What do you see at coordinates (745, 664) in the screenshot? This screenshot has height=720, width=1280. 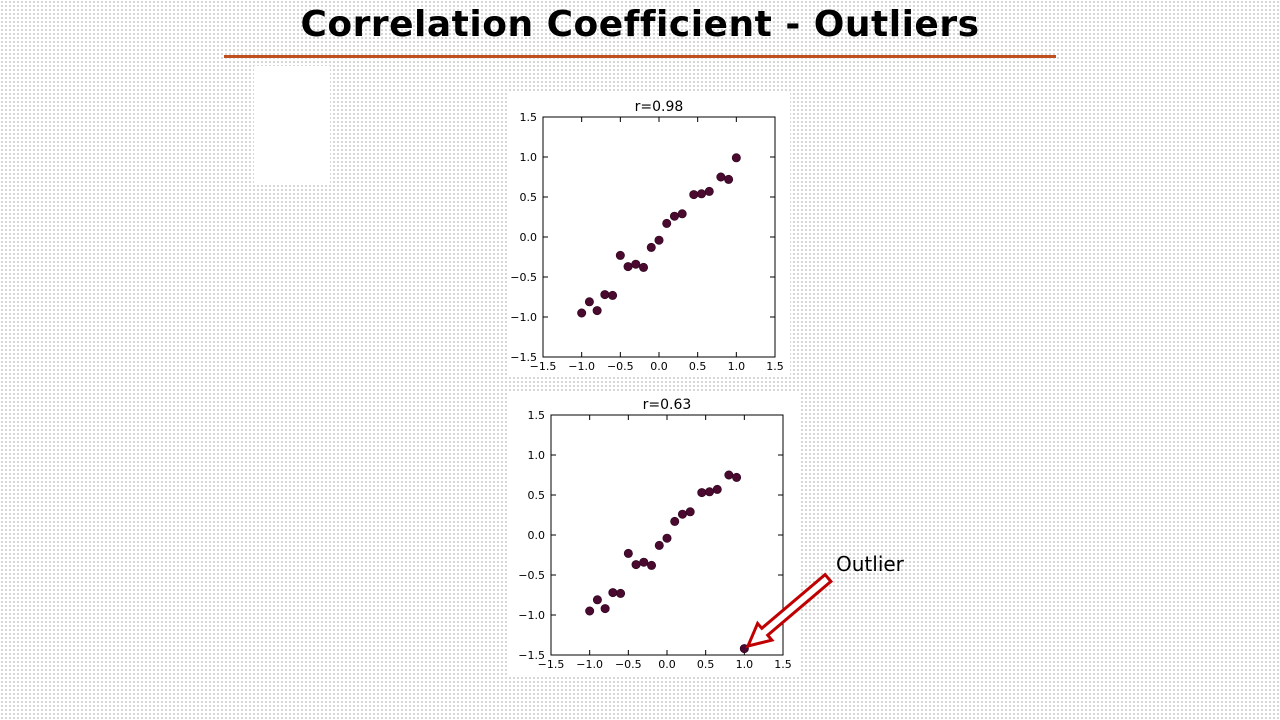 I see `chart-2-xtick-label: 1.0` at bounding box center [745, 664].